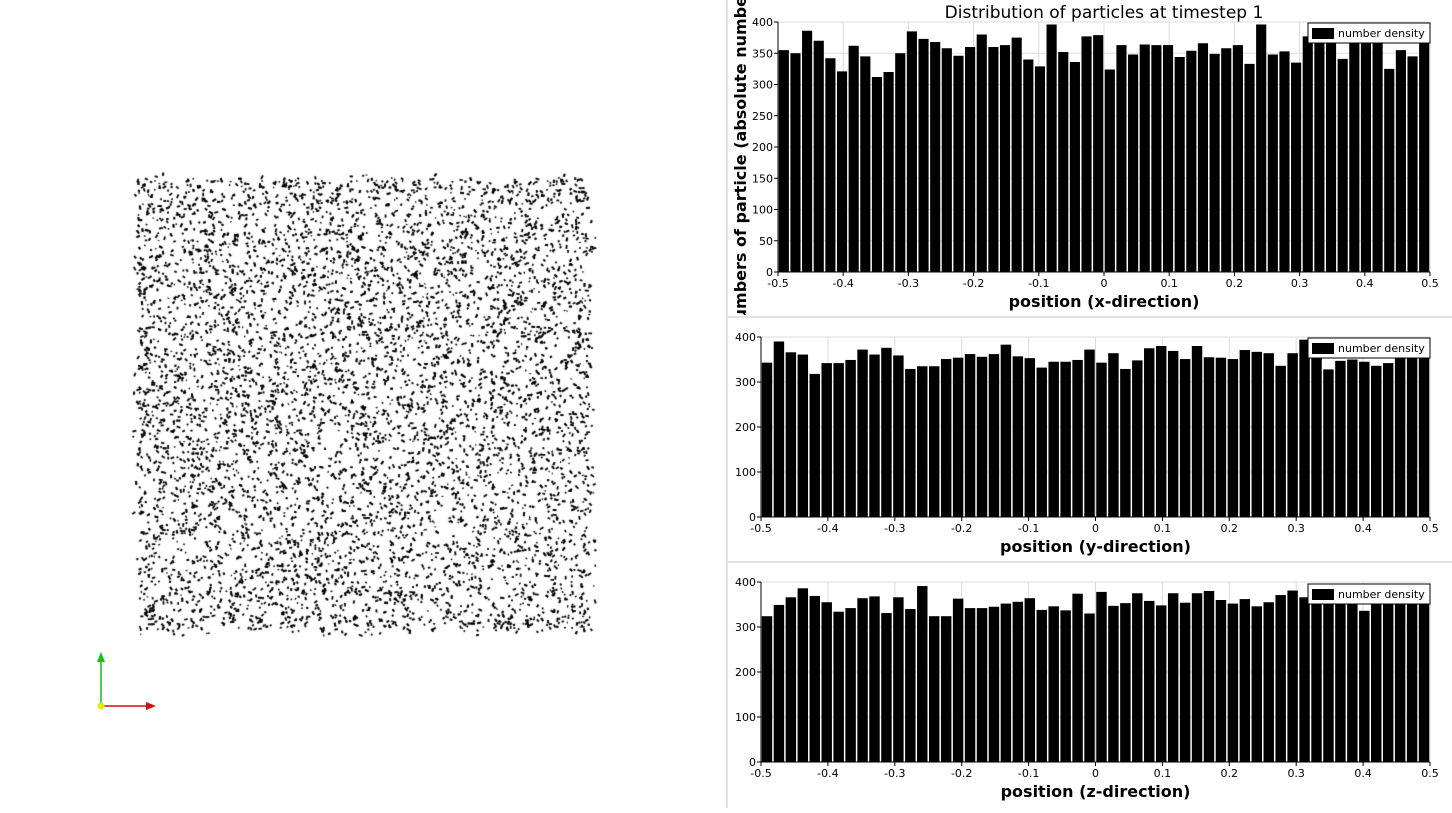 This screenshot has width=1452, height=813. Describe the element at coordinates (1096, 791) in the screenshot. I see `x-axis-title: position (z-direction)` at that location.